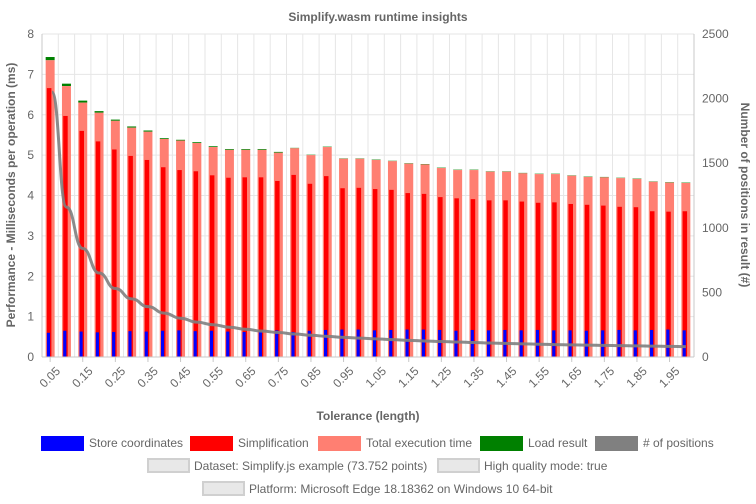  Describe the element at coordinates (546, 466) in the screenshot. I see `legend-label: High quality mode: true` at that location.